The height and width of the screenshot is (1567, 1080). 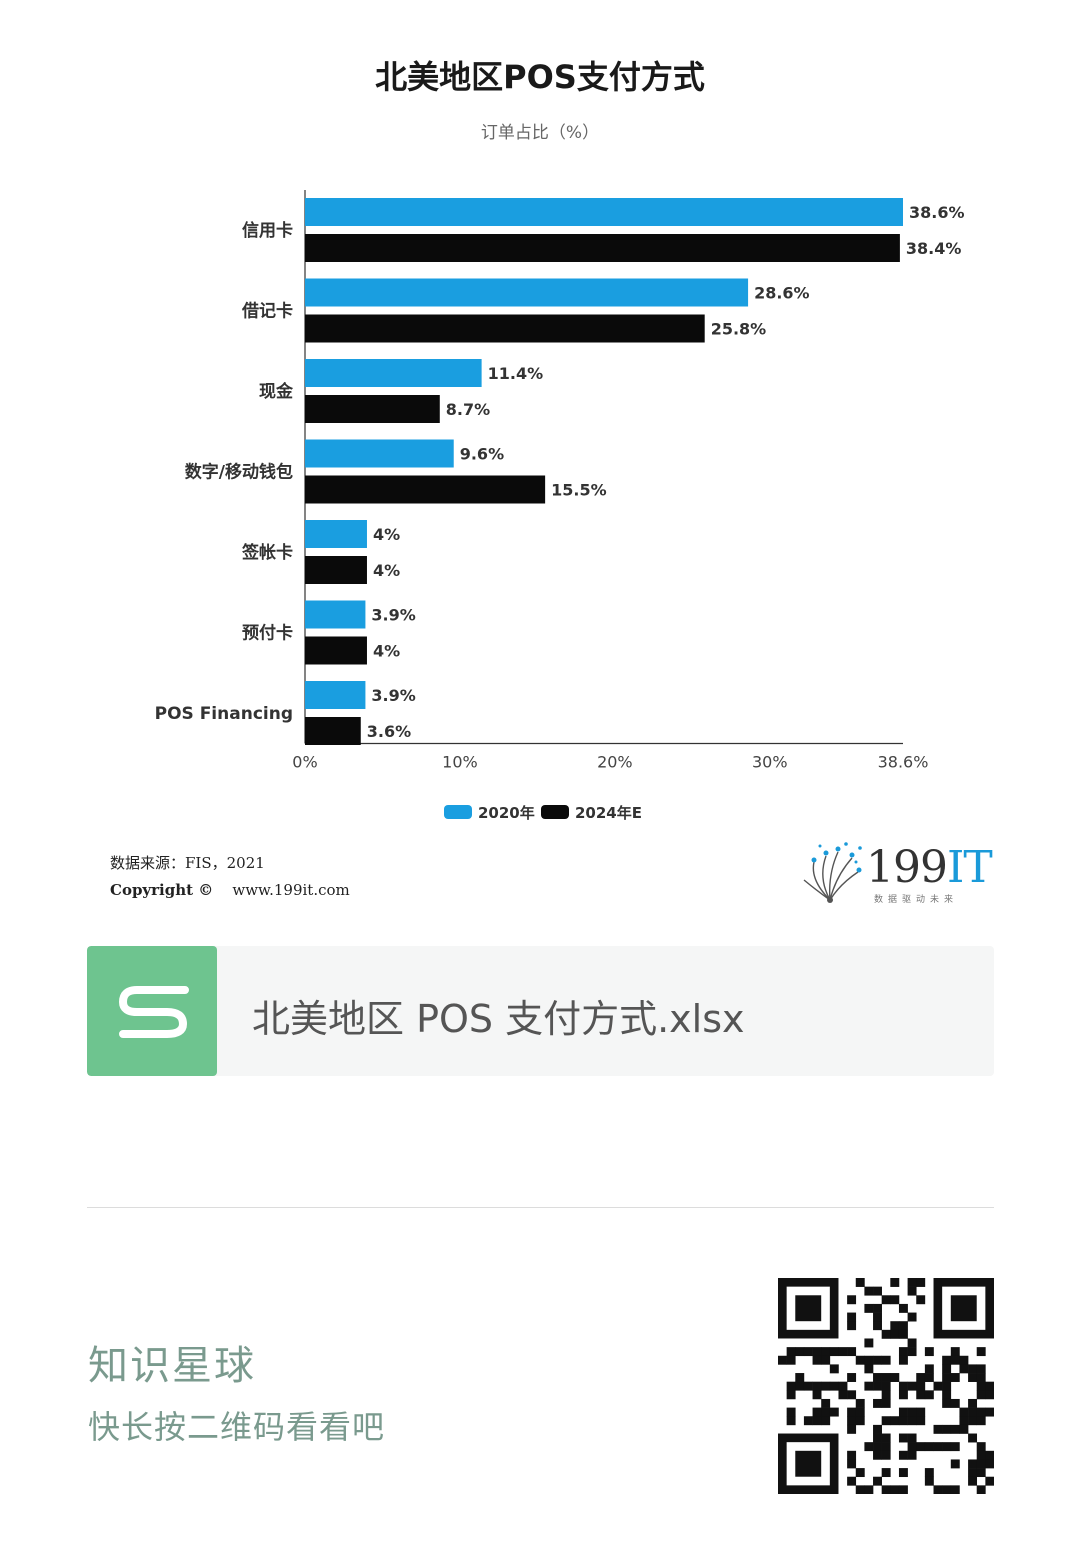 I want to click on data-label: 11.4%, so click(x=516, y=373).